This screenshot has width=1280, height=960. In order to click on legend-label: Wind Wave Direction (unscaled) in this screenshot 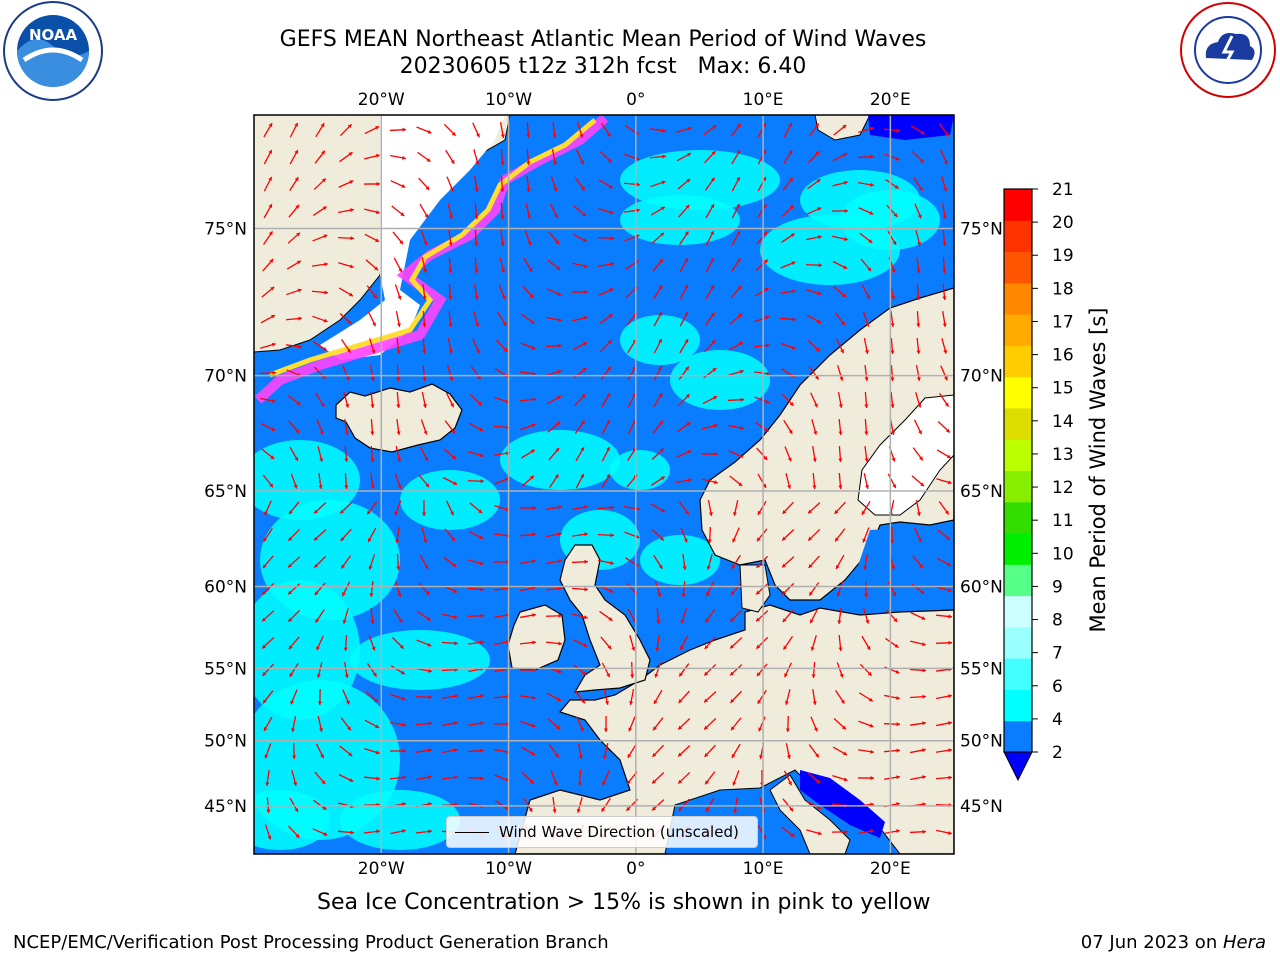, I will do `click(619, 832)`.